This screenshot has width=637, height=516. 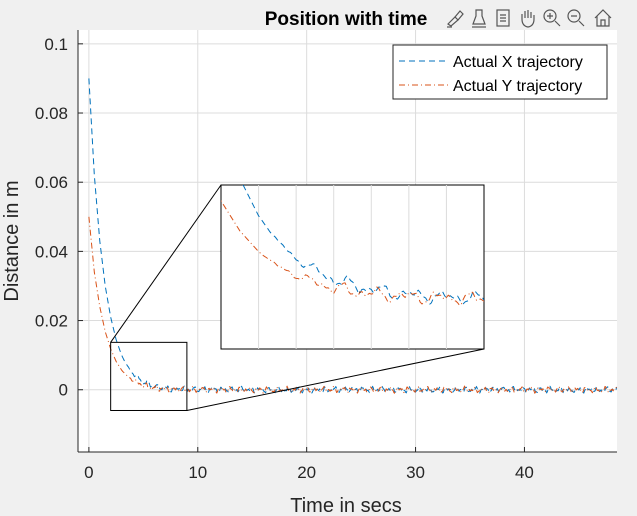 What do you see at coordinates (524, 472) in the screenshot?
I see `x-tick-label: 40` at bounding box center [524, 472].